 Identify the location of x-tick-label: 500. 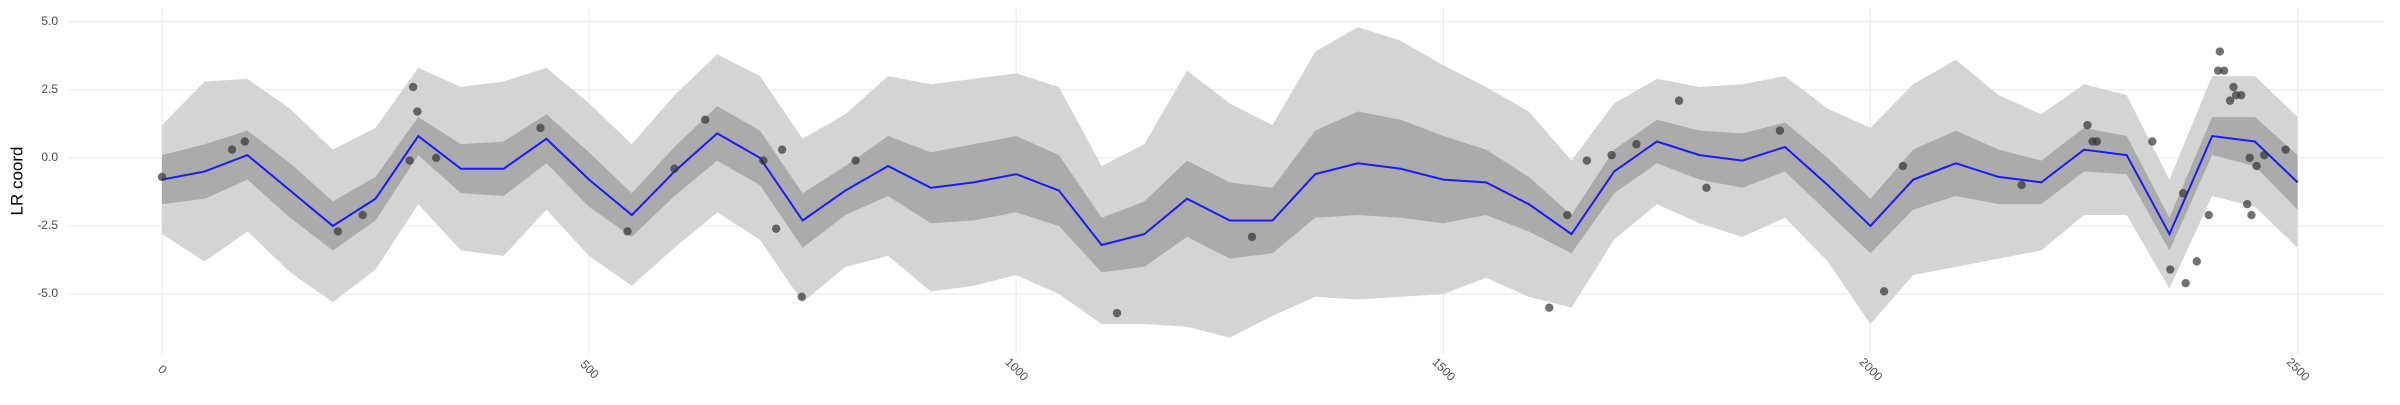
(590, 369).